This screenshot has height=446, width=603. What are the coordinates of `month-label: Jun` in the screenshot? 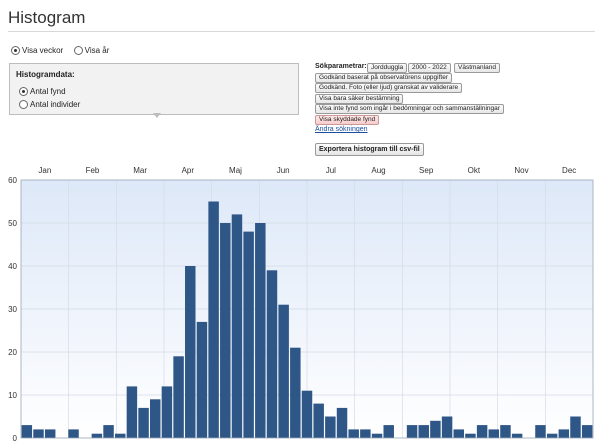 It's located at (283, 170).